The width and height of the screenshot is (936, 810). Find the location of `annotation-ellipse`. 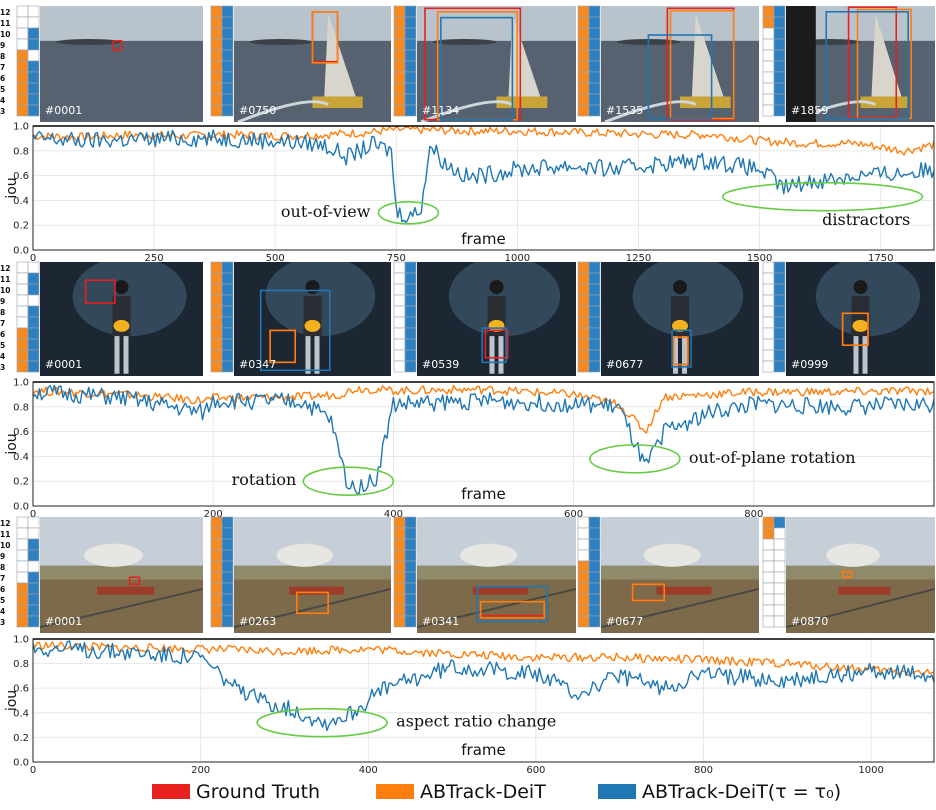

annotation-ellipse is located at coordinates (635, 459).